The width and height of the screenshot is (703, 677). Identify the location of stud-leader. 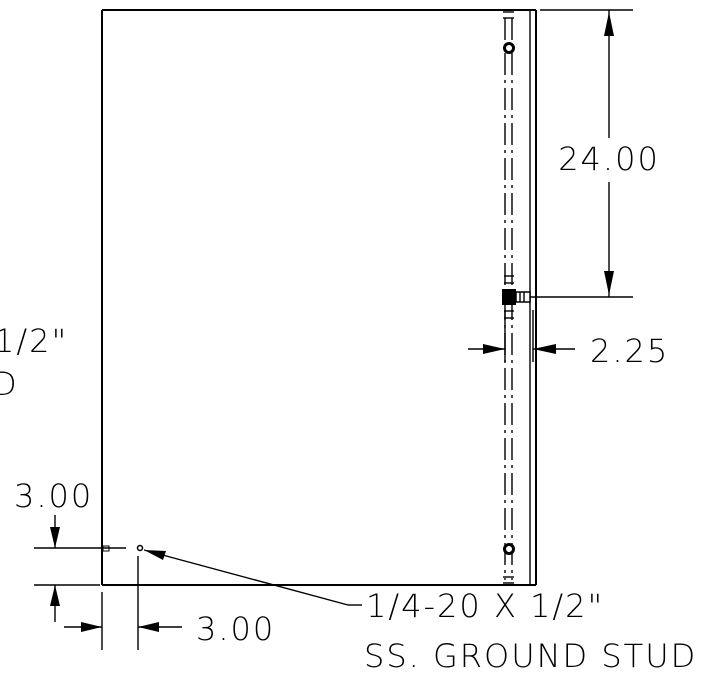
(252, 577).